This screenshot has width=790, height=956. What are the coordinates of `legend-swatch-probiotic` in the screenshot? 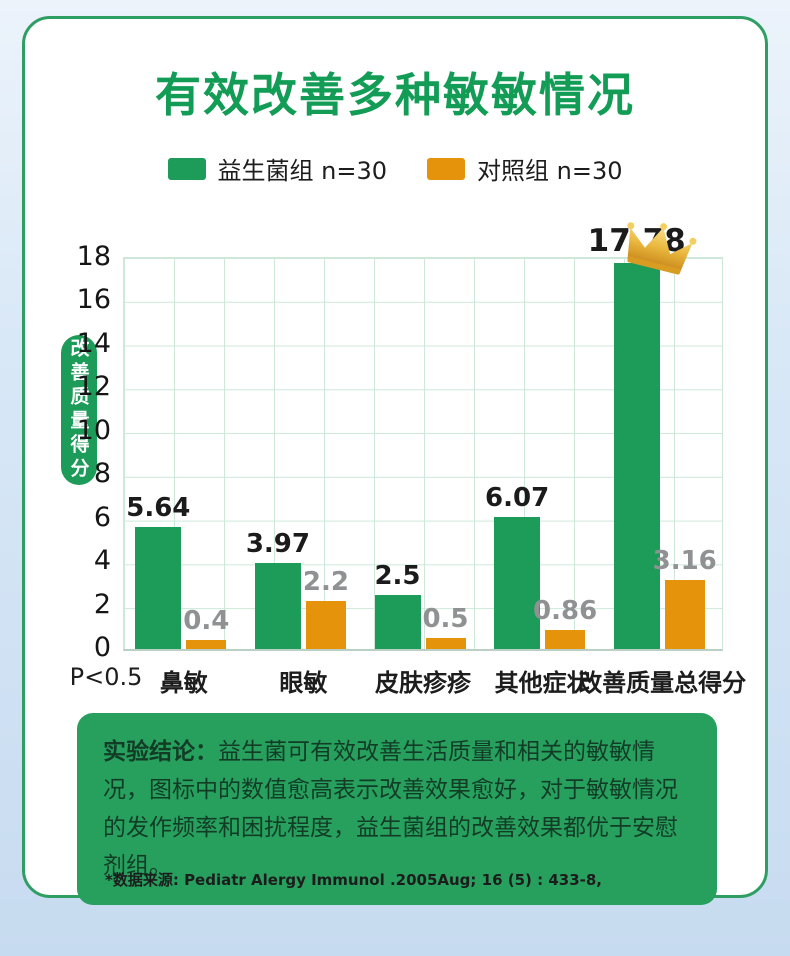 It's located at (186, 168).